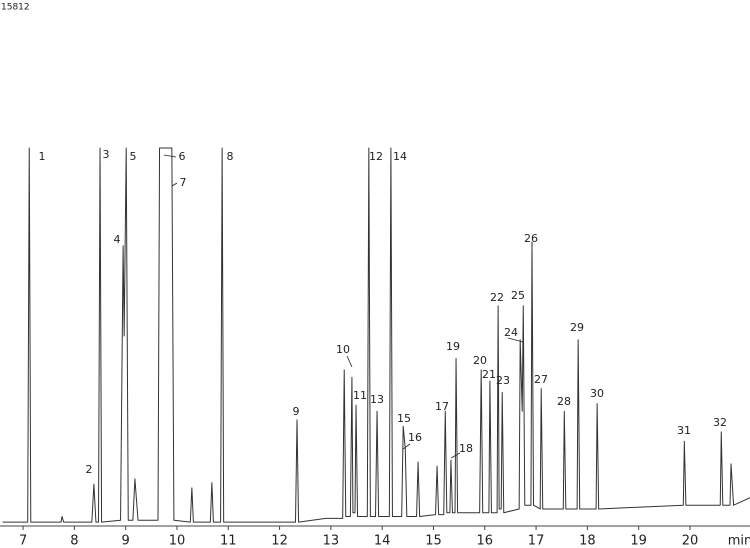 This screenshot has height=548, width=750. What do you see at coordinates (638, 541) in the screenshot?
I see `x-tick-label: 19` at bounding box center [638, 541].